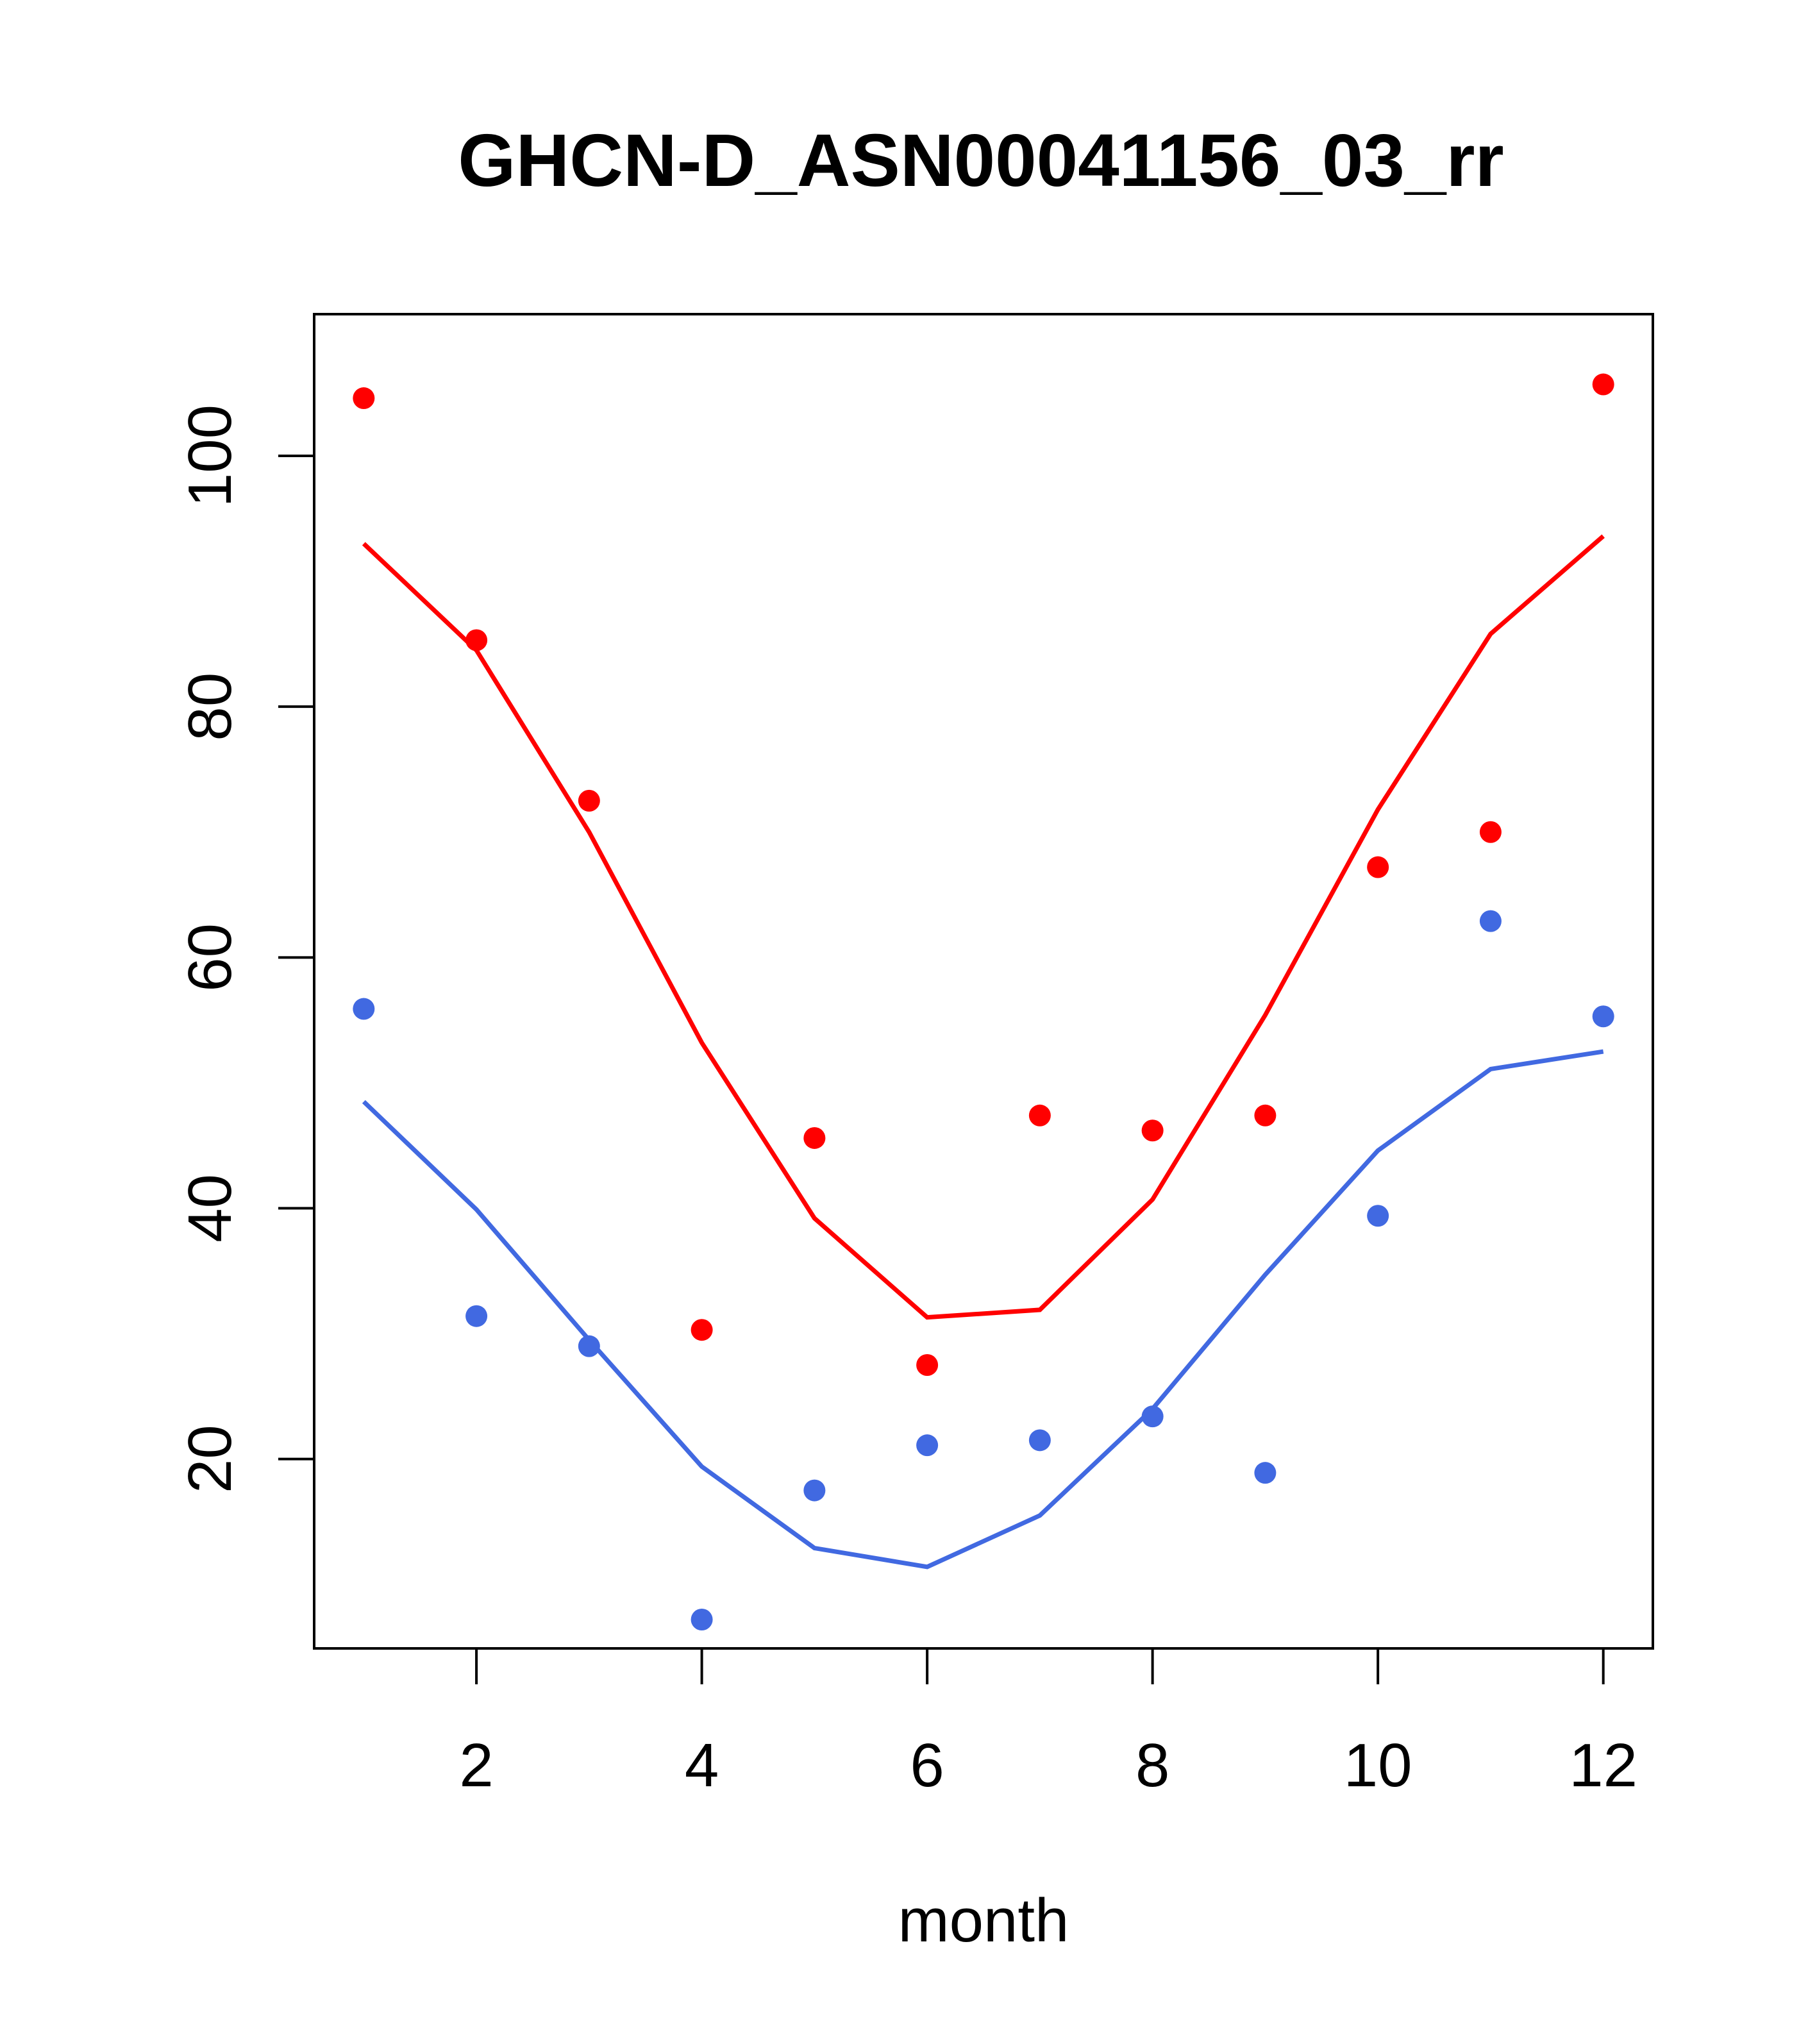 The width and height of the screenshot is (1817, 2044). I want to click on x-axis-label: month, so click(984, 1920).